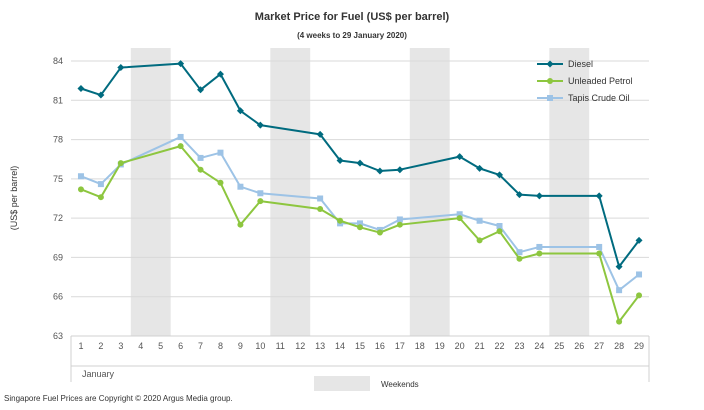 The width and height of the screenshot is (704, 410). What do you see at coordinates (160, 346) in the screenshot?
I see `x-tick-label: 5` at bounding box center [160, 346].